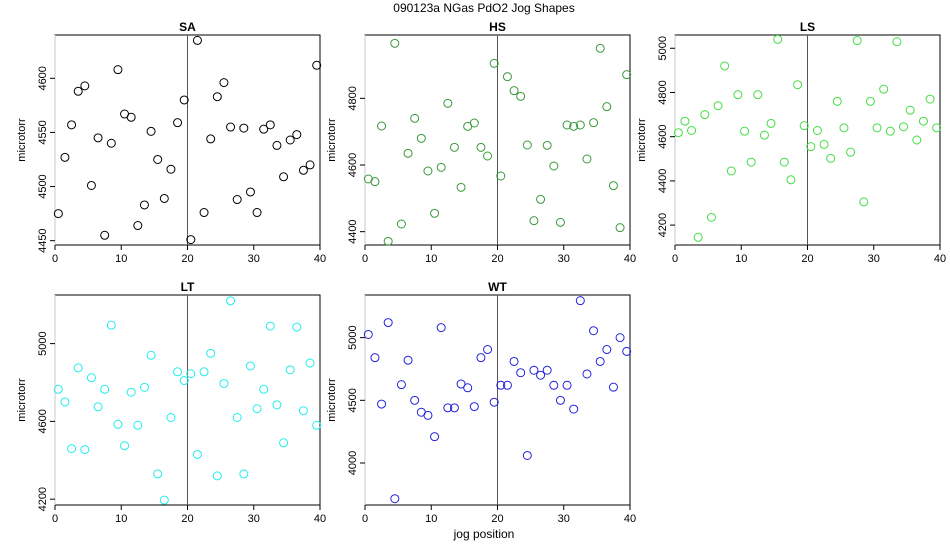  What do you see at coordinates (43, 240) in the screenshot?
I see `y-tick-label: 4450` at bounding box center [43, 240].